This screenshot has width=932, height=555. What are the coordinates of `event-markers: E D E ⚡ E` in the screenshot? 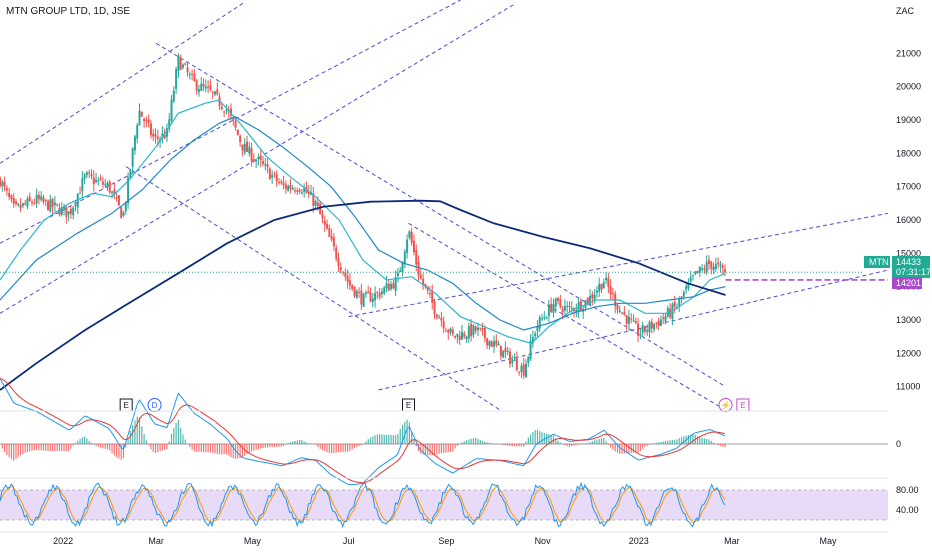 It's located at (434, 405).